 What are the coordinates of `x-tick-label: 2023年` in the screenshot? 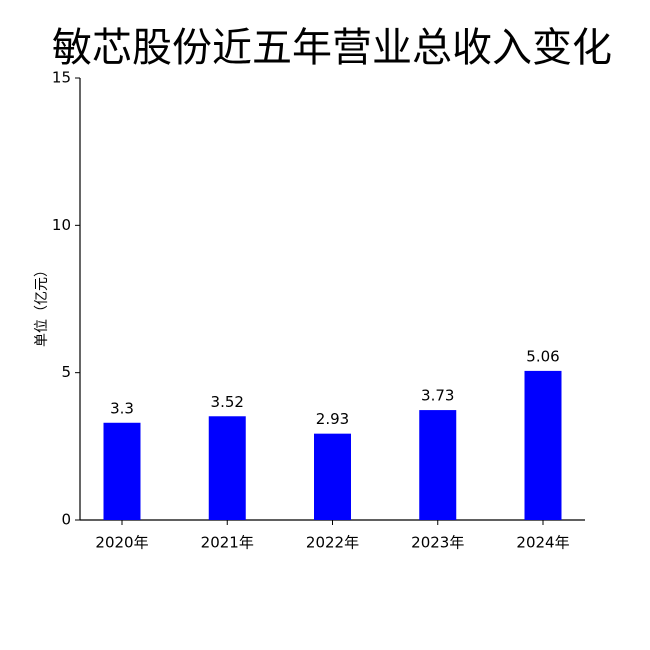 It's located at (437, 543).